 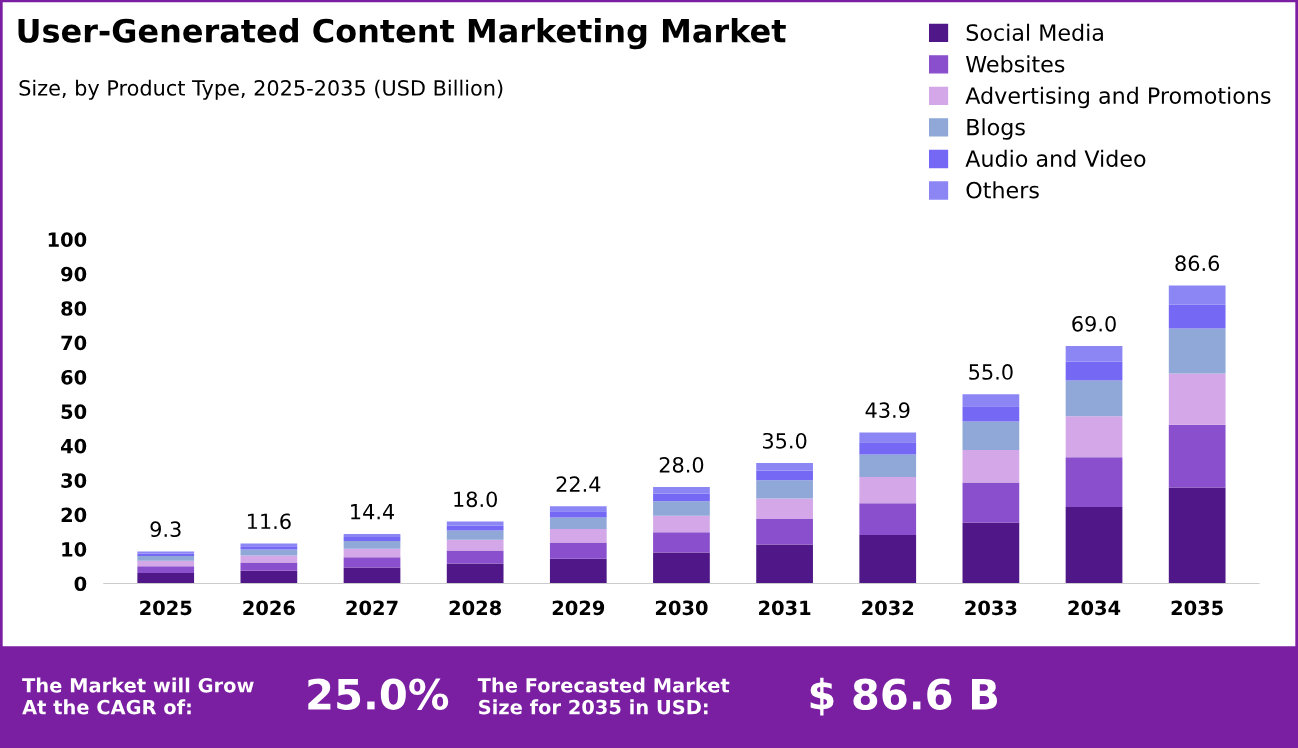 I want to click on y-tick-label: 60, so click(x=74, y=377).